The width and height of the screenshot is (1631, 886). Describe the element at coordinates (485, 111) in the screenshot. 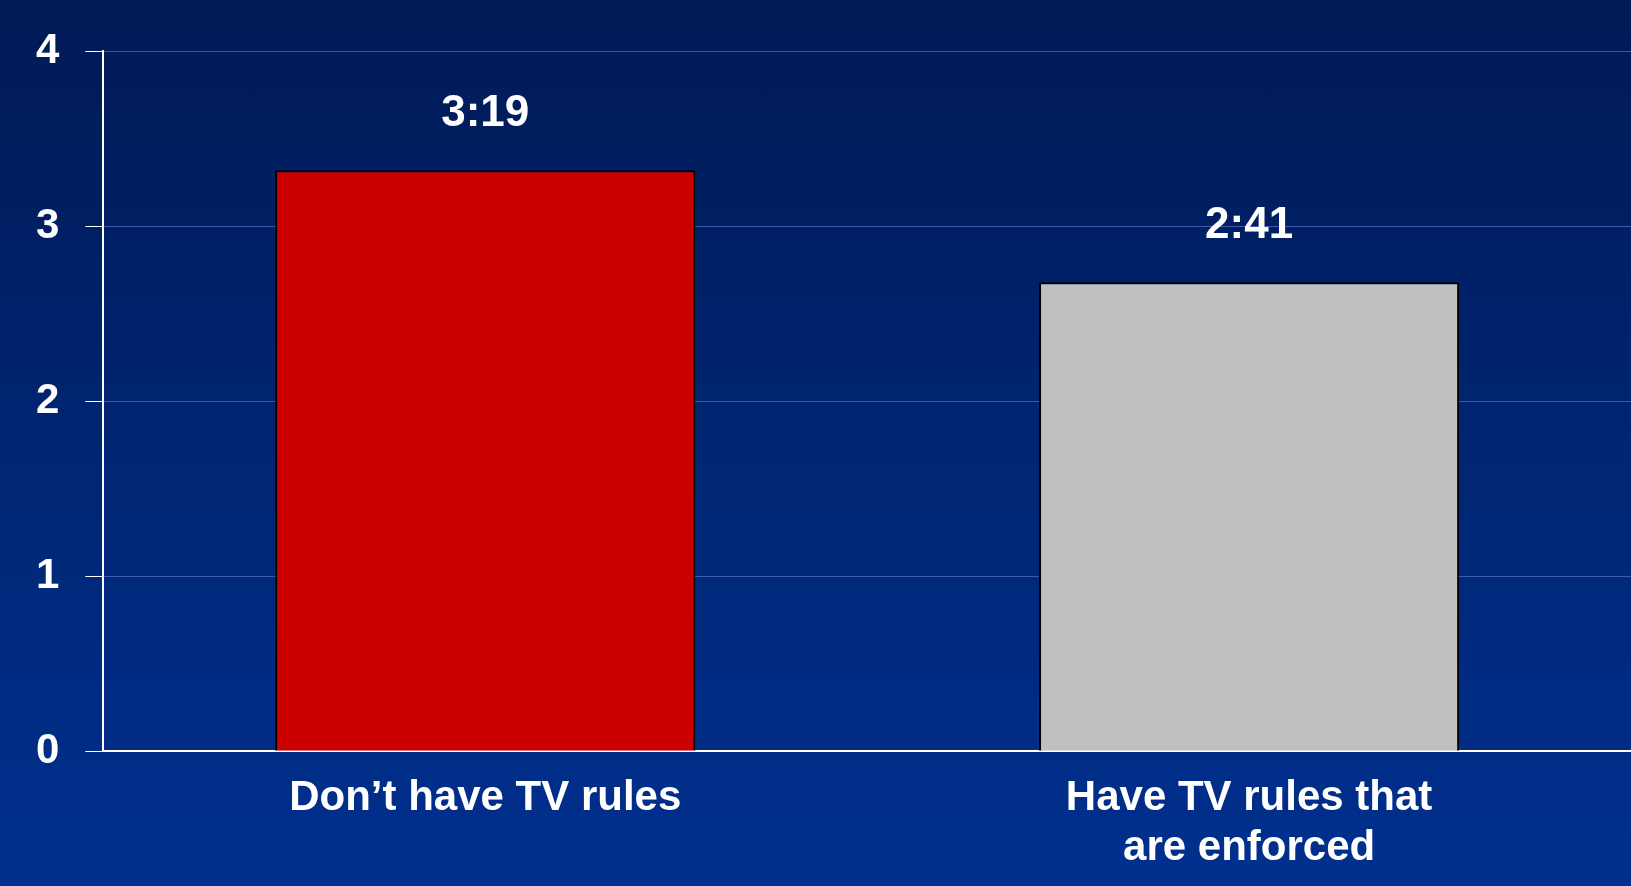

I see `data-label: 3:19` at that location.